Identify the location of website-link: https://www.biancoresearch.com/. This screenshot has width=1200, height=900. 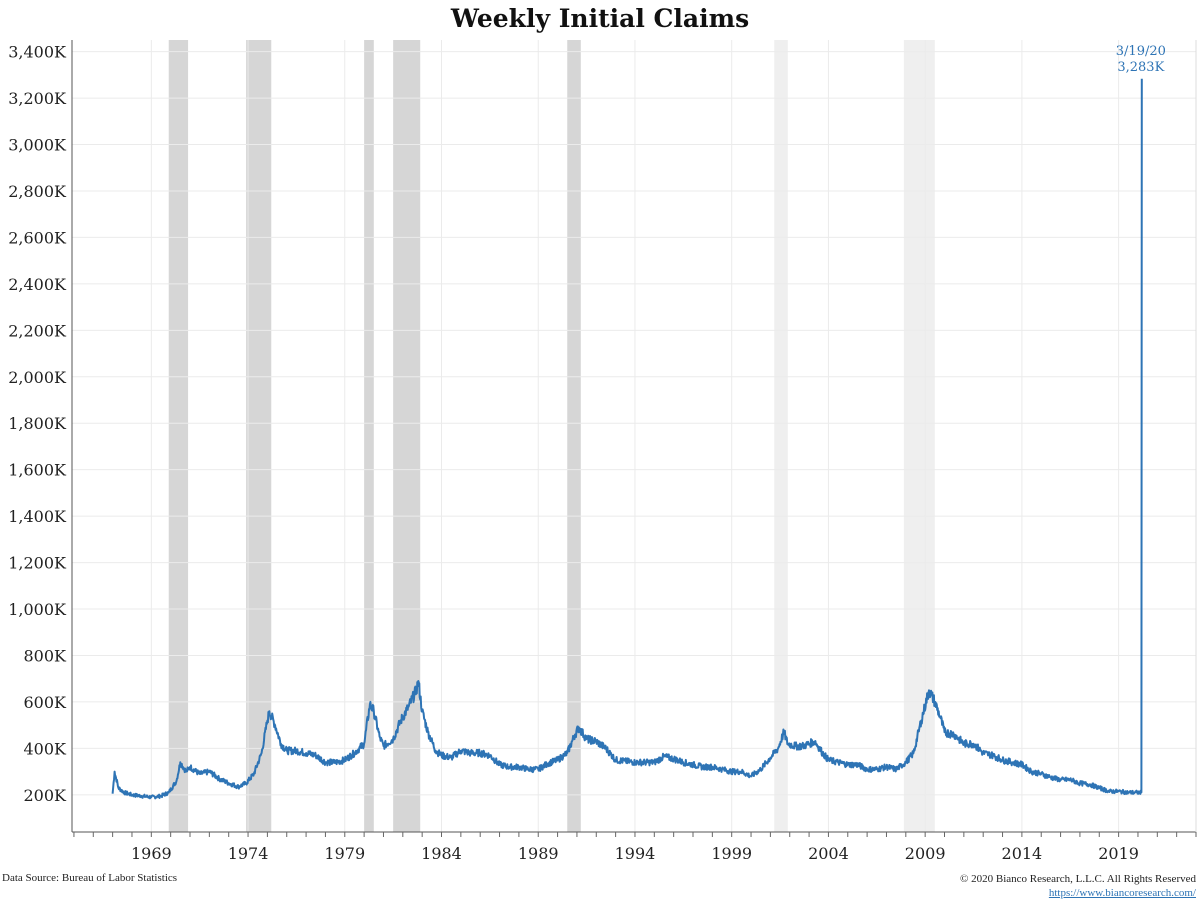
(1122, 893).